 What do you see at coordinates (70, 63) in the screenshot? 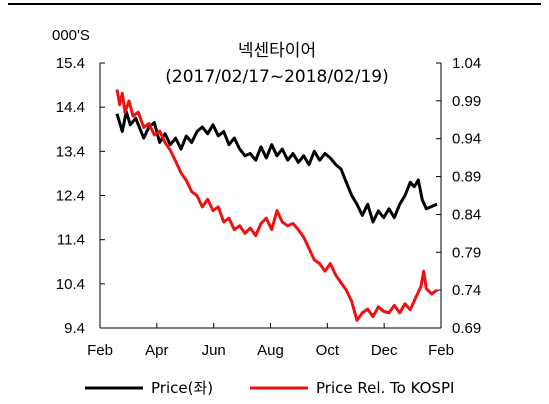
I see `left-tick-label: 15.4` at bounding box center [70, 63].